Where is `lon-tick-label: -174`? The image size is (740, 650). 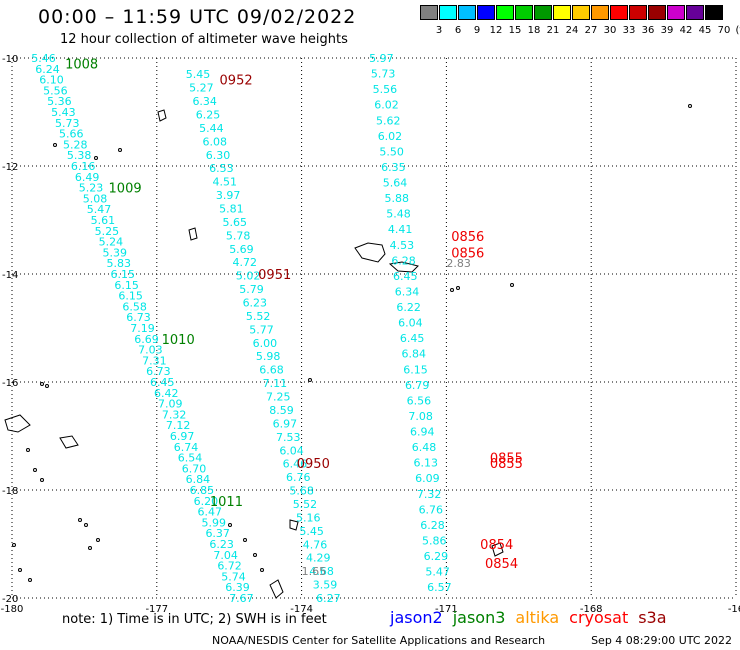
lon-tick-label: -174 is located at coordinates (301, 609).